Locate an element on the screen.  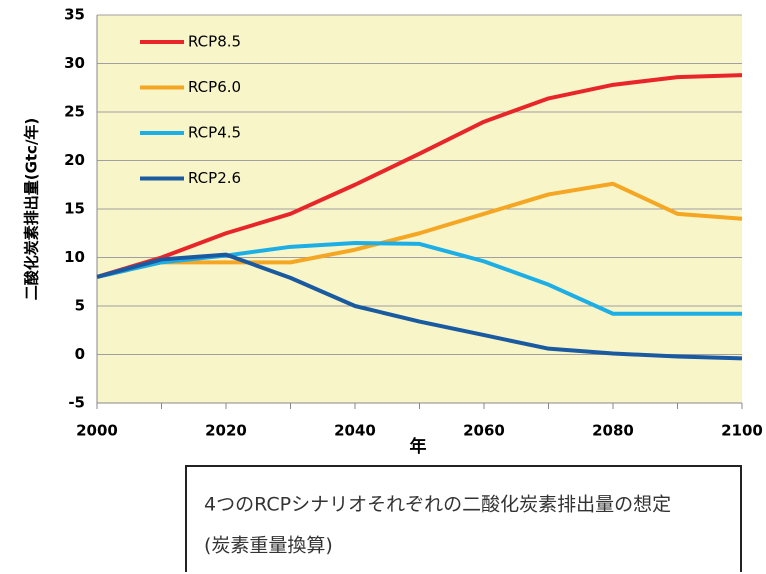
x-tick-label: 2080 is located at coordinates (613, 431).